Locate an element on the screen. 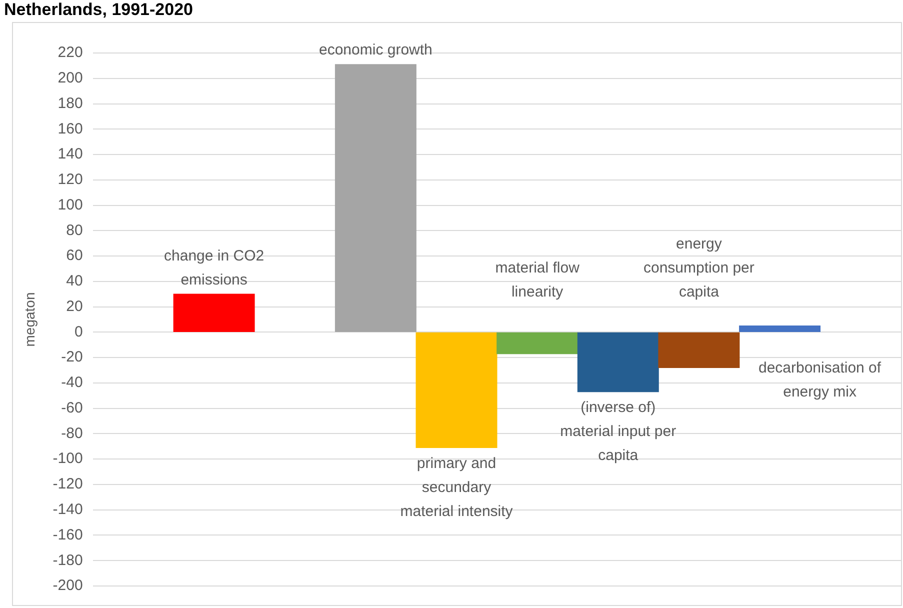  y-tick-label: 220 is located at coordinates (70, 53).